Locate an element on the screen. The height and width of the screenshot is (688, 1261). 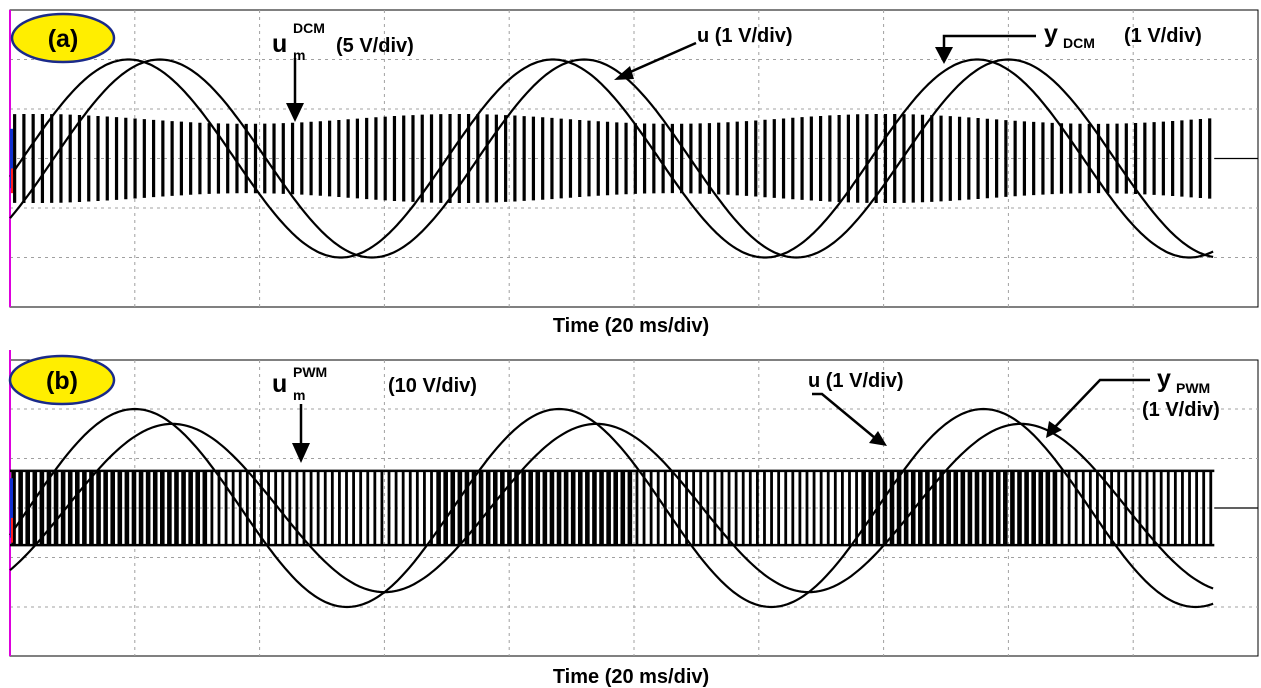
label-um-main: u is located at coordinates (279, 44).